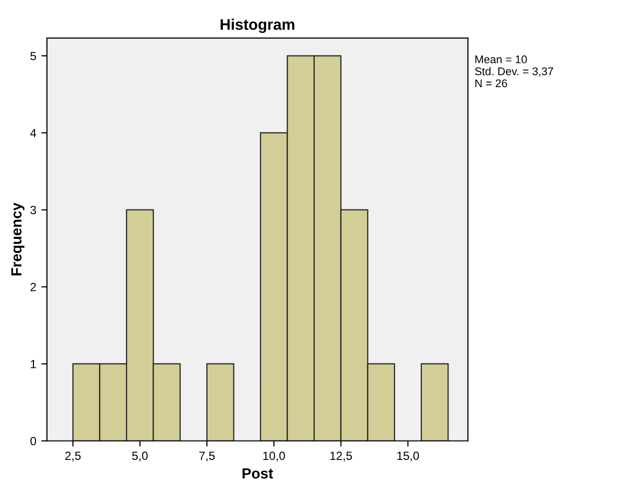 Image resolution: width=626 pixels, height=501 pixels. Describe the element at coordinates (17, 239) in the screenshot. I see `y-axis-title: Frequency` at that location.